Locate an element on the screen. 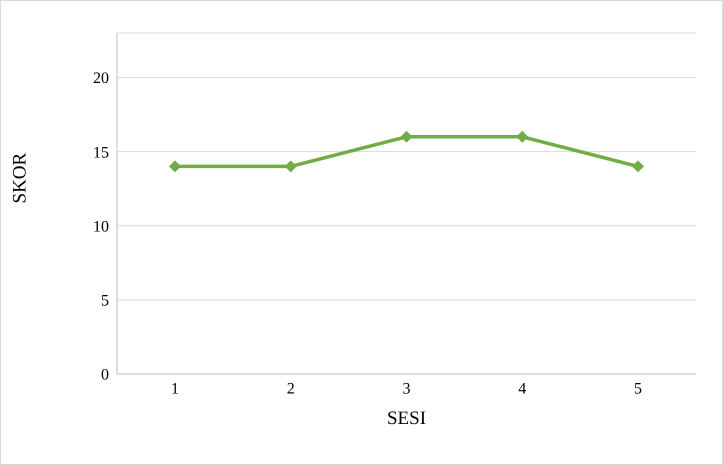 The width and height of the screenshot is (723, 465). y-tick-label: 15 is located at coordinates (101, 153).